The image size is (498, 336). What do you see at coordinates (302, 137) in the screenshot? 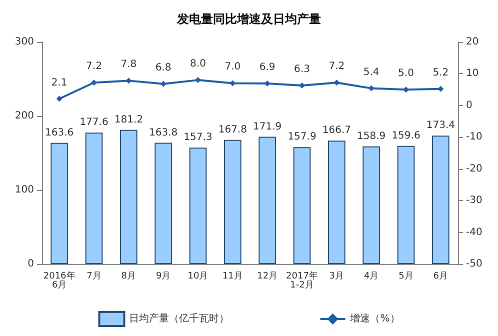
I see `data-label: 157.9` at bounding box center [302, 137].